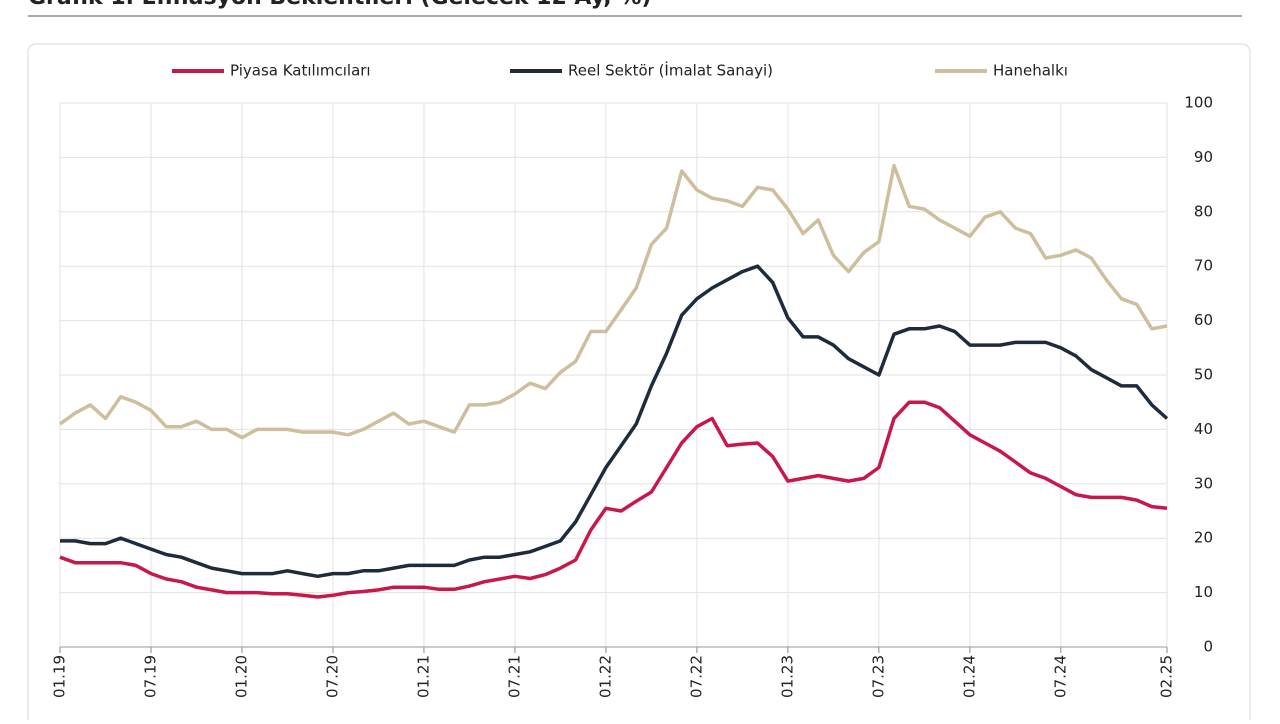  Describe the element at coordinates (969, 676) in the screenshot. I see `x-tick-label: 01.24` at that location.